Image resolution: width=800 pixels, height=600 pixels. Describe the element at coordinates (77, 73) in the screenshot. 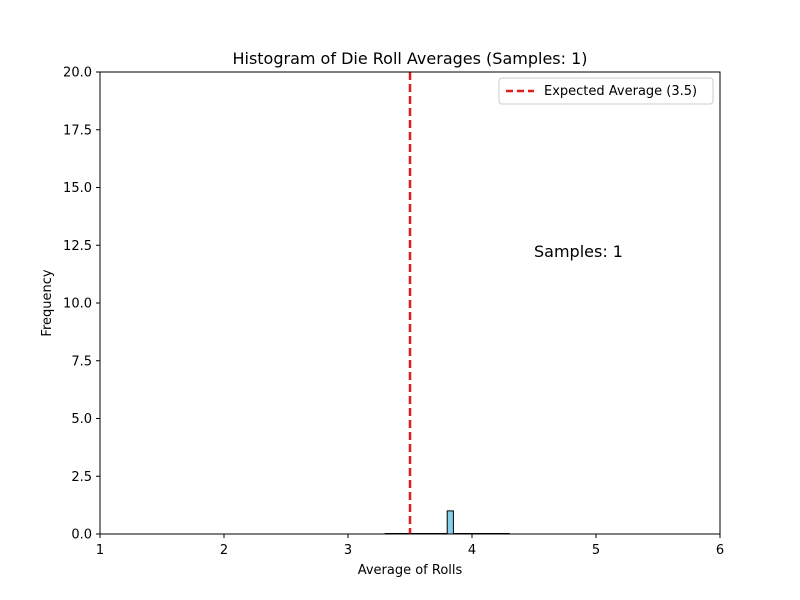

I see `y-tick-label: 20.0` at that location.